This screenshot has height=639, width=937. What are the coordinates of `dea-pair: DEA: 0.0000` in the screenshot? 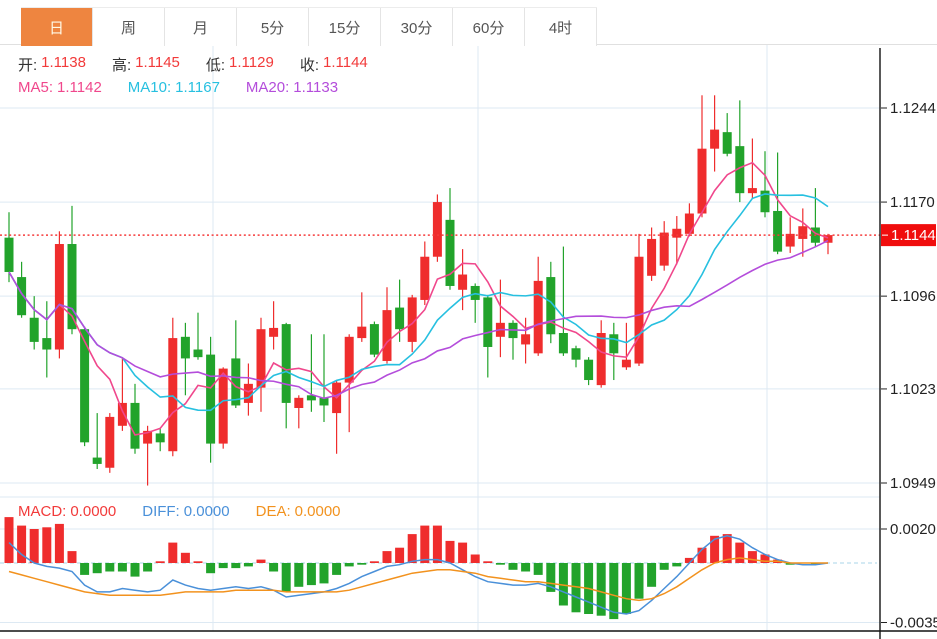 It's located at (298, 511).